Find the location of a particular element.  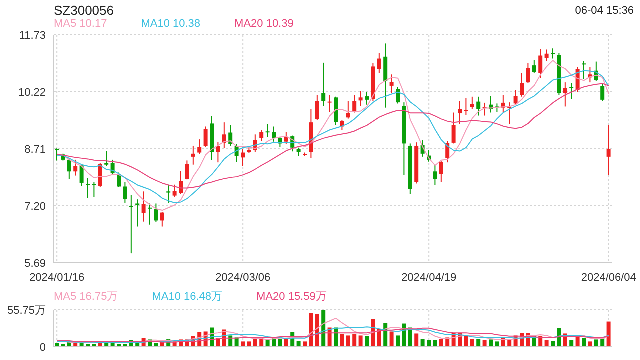

y-tick-label: 10.22 is located at coordinates (32, 92).